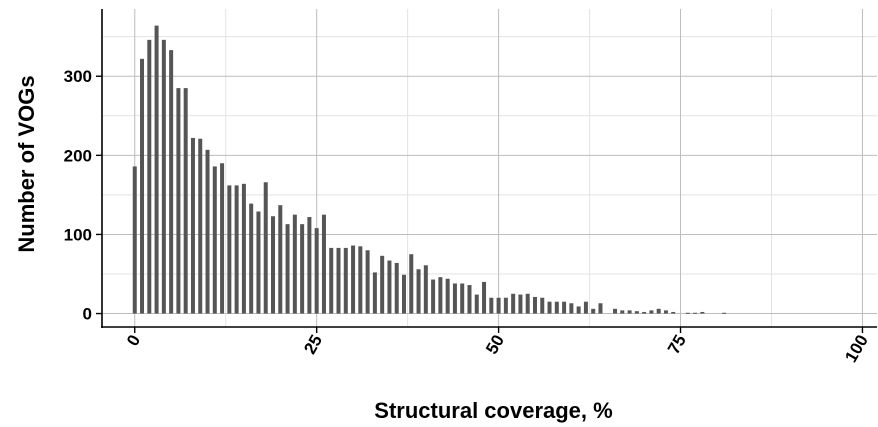  Describe the element at coordinates (78, 155) in the screenshot. I see `y-tick-label: 200` at that location.